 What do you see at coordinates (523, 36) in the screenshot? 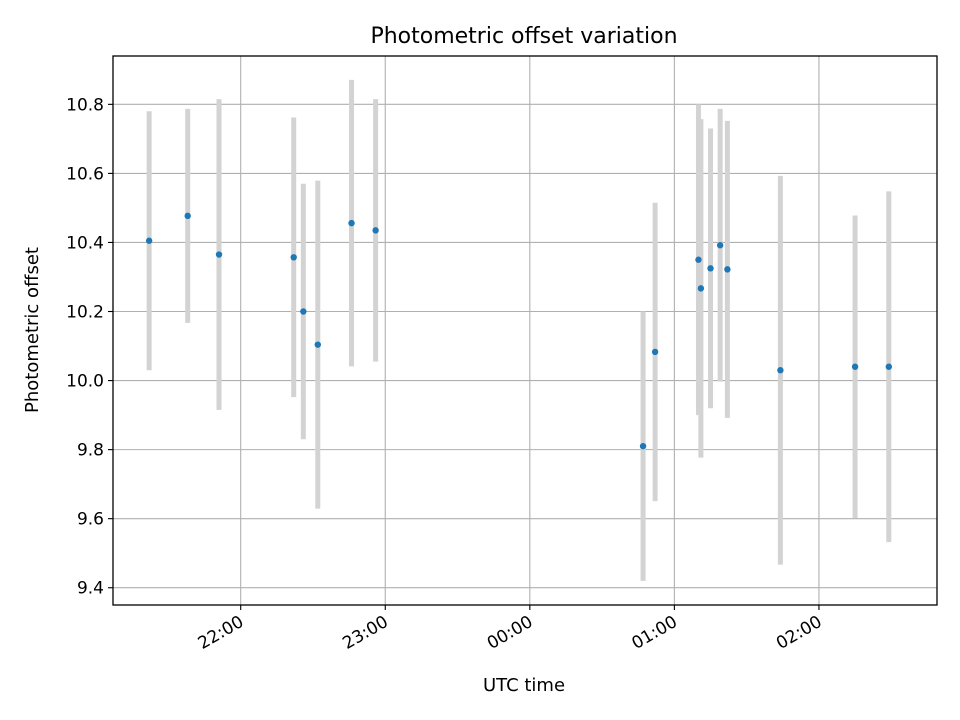
I see `chart-title: Photometric offset variation` at bounding box center [523, 36].